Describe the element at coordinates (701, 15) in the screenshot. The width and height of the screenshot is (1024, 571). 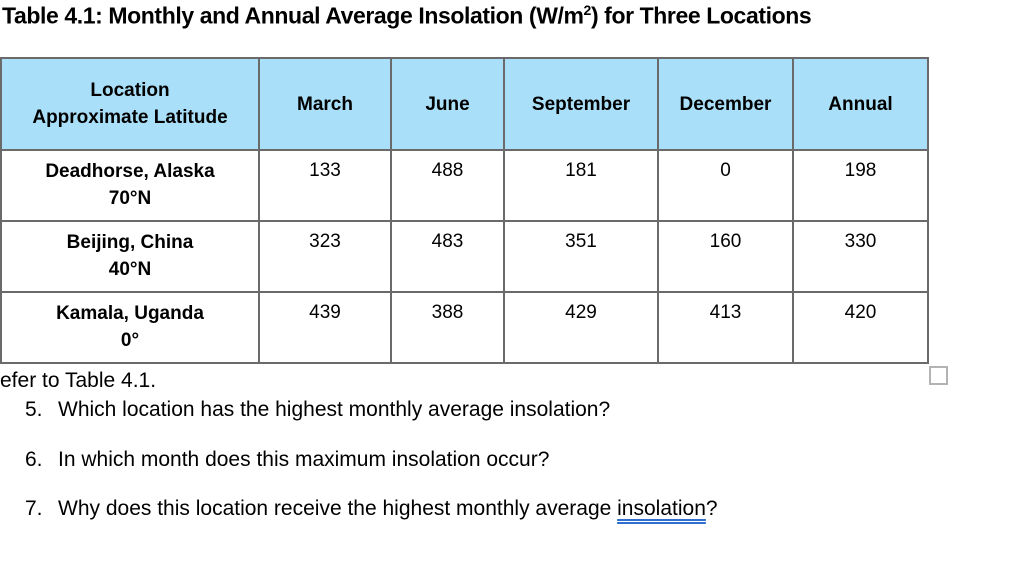
I see `title-suffix: ) for Three Locations` at that location.